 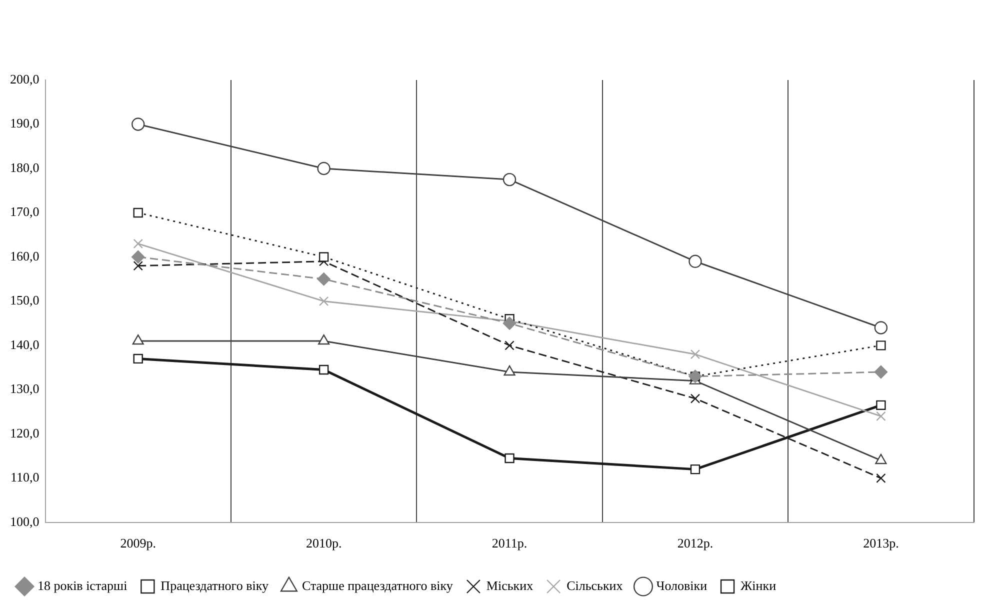 What do you see at coordinates (25, 256) in the screenshot?
I see `y-tick-label: 160,0` at bounding box center [25, 256].